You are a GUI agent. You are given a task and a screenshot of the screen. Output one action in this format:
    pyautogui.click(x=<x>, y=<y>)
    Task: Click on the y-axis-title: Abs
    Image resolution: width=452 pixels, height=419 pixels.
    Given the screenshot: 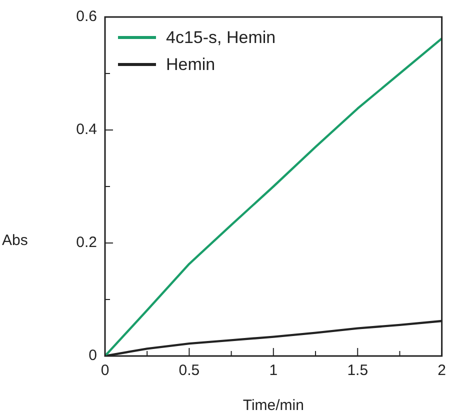 What is the action you would take?
    pyautogui.click(x=15, y=240)
    